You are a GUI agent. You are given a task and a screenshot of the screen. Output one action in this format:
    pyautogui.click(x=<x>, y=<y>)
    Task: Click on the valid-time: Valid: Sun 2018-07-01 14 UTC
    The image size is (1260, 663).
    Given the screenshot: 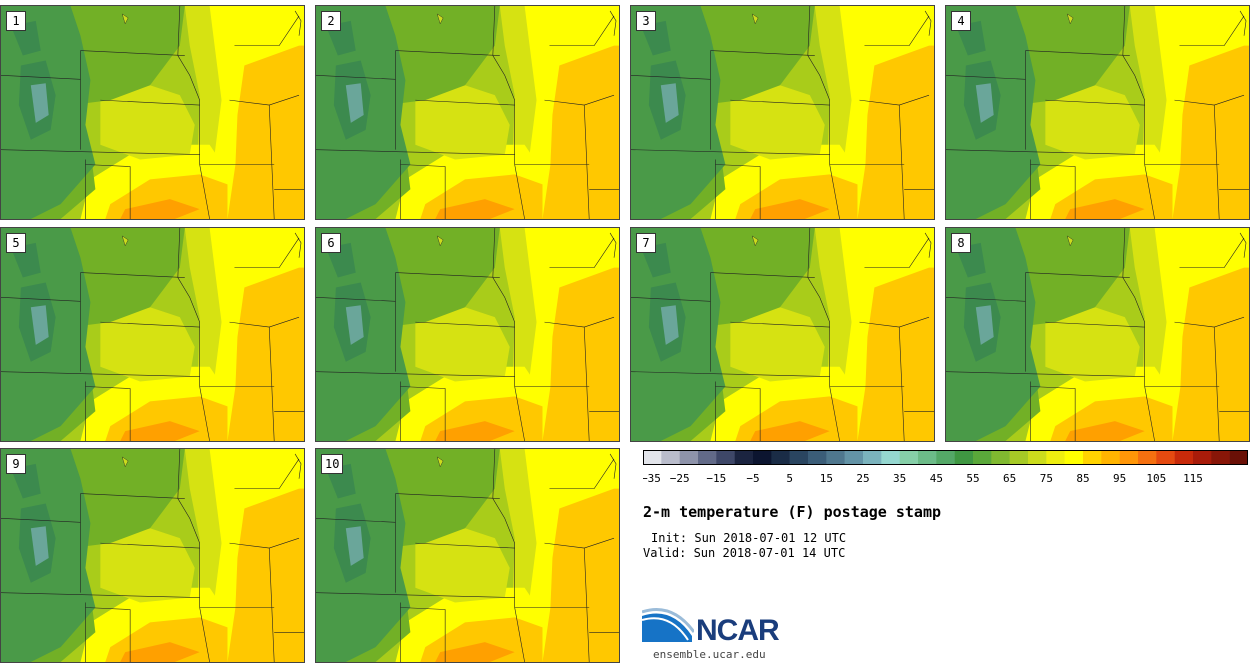 What is the action you would take?
    pyautogui.click(x=744, y=553)
    